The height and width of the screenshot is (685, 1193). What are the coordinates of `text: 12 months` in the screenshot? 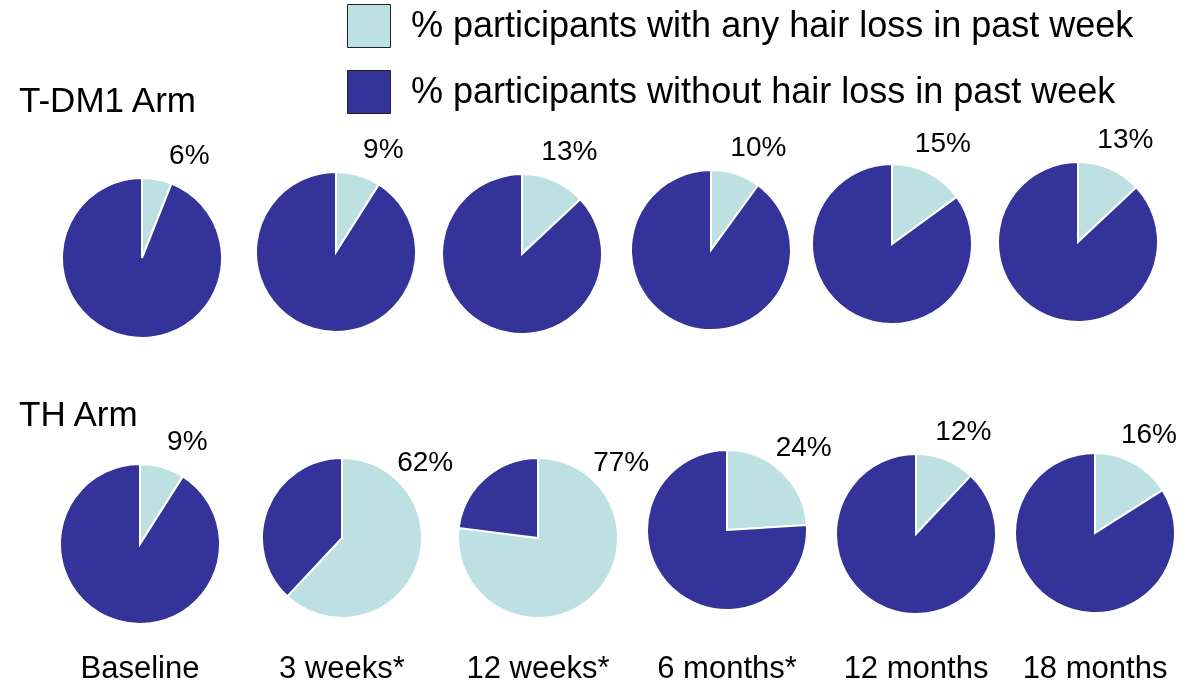 It's located at (916, 667).